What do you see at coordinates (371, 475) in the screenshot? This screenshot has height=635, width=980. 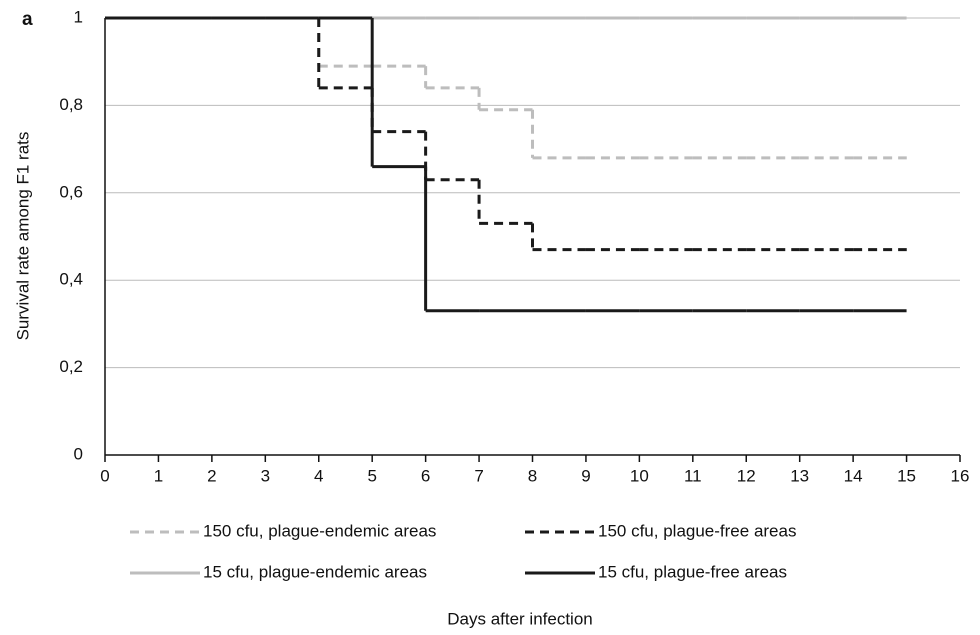 I see `x-tick-label: 5` at bounding box center [371, 475].